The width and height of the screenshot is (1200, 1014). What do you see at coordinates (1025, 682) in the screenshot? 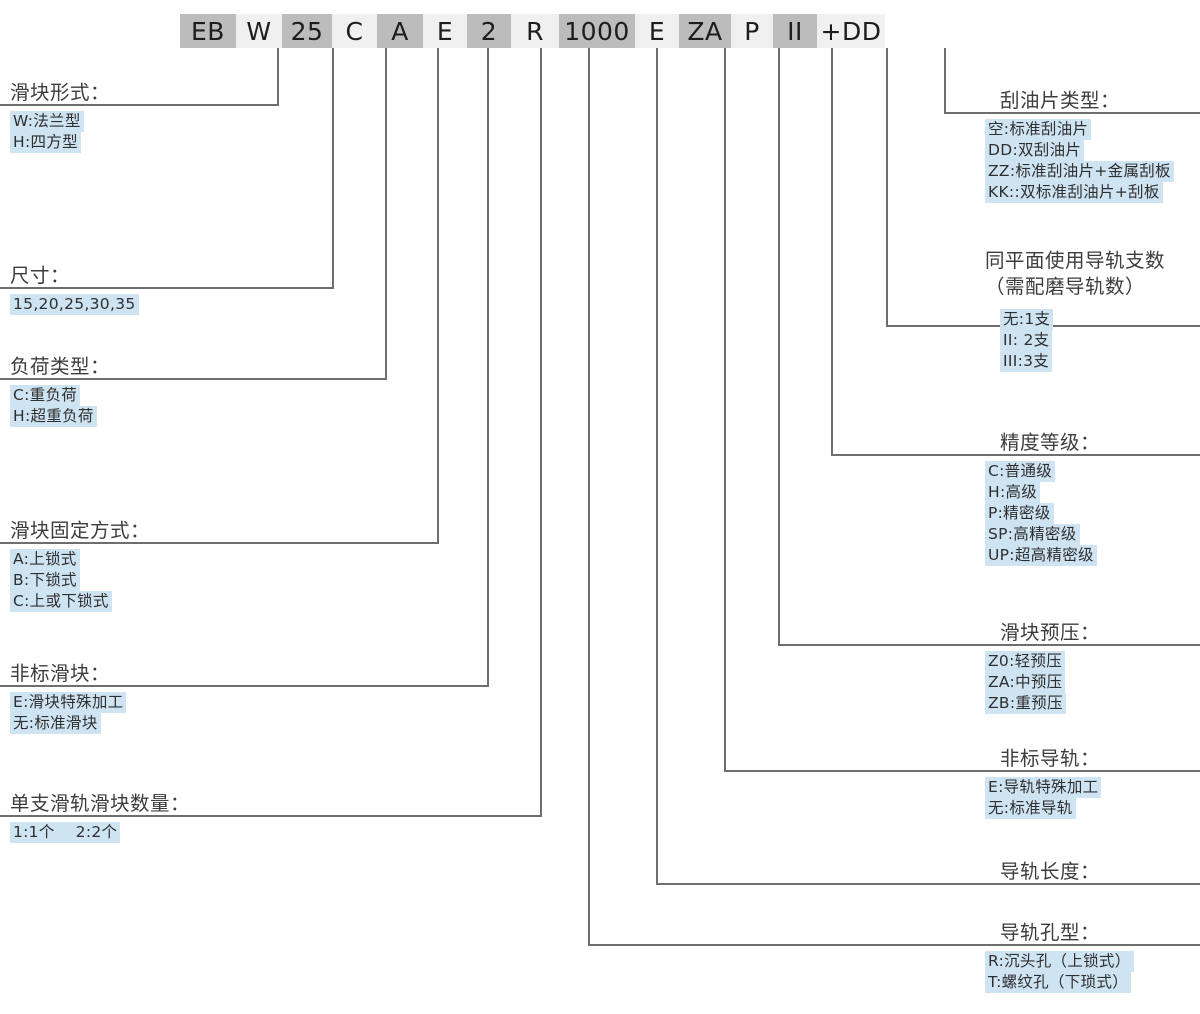
I see `option-item: ZA:中预压` at bounding box center [1025, 682].